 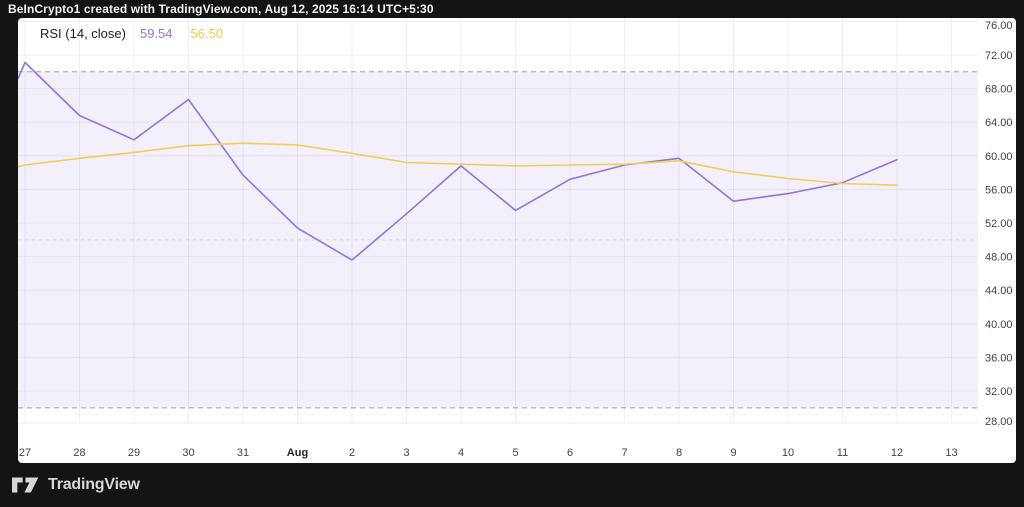 What do you see at coordinates (999, 190) in the screenshot?
I see `y-axis-label: 56.00` at bounding box center [999, 190].